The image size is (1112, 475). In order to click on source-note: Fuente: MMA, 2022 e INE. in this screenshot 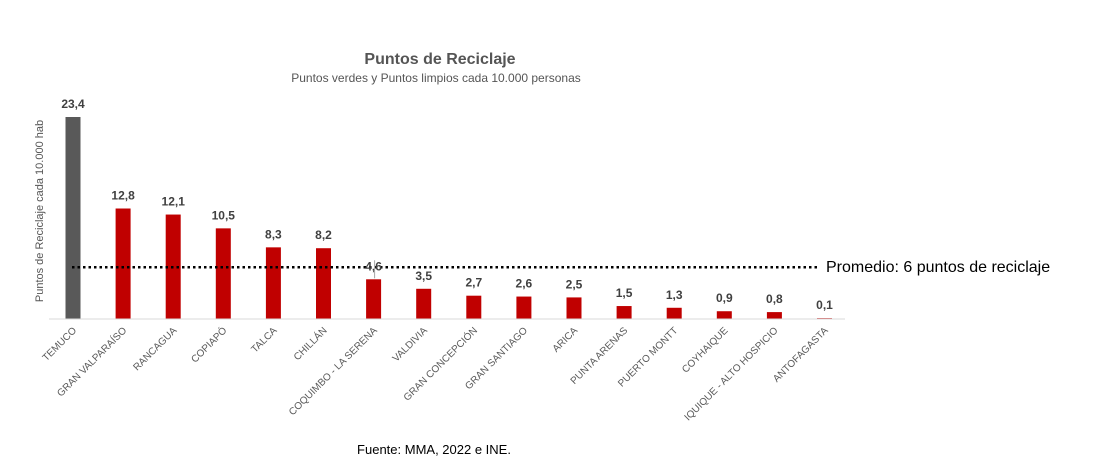, I will do `click(434, 449)`.